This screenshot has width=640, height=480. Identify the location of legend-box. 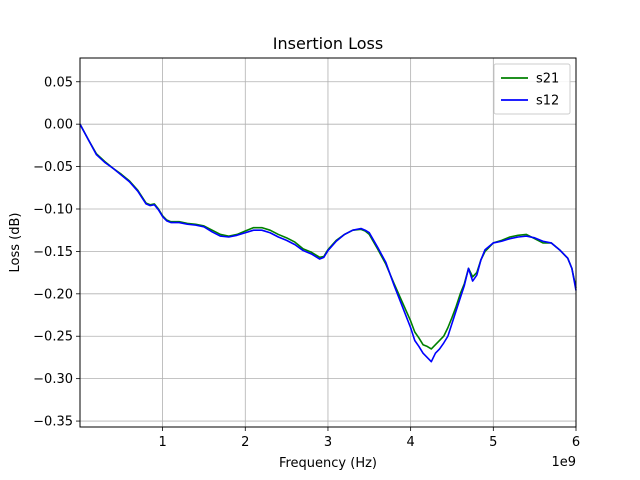
(532, 89).